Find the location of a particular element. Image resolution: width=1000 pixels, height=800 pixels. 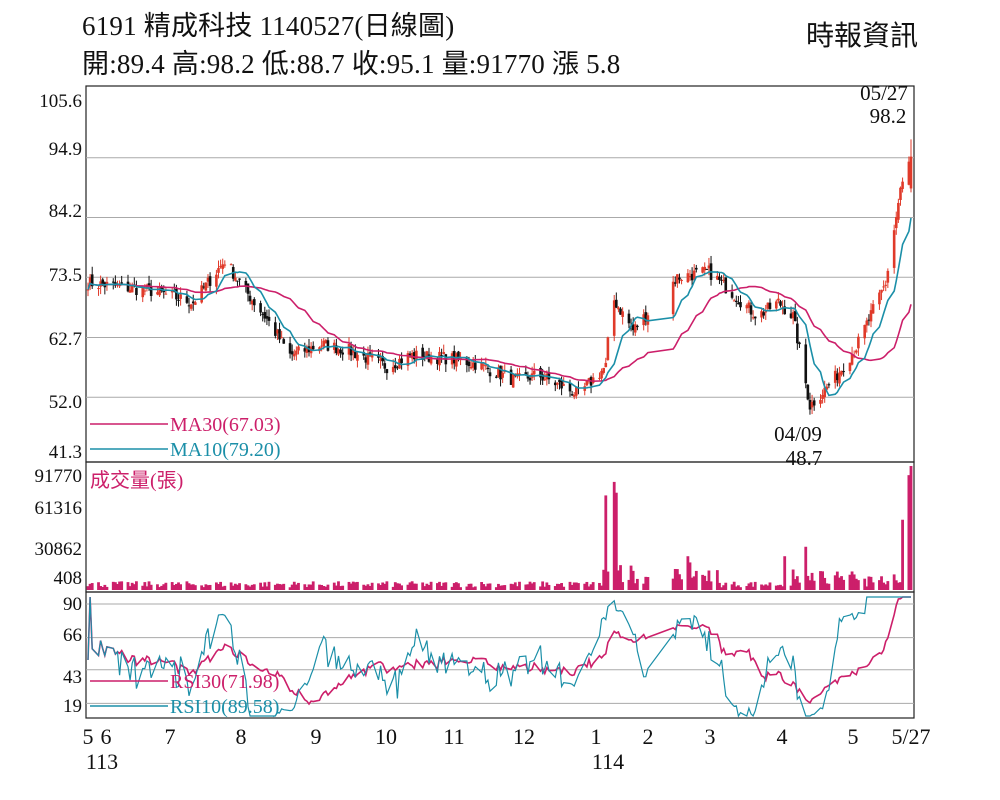

x-month-label: 6 is located at coordinates (106, 736).